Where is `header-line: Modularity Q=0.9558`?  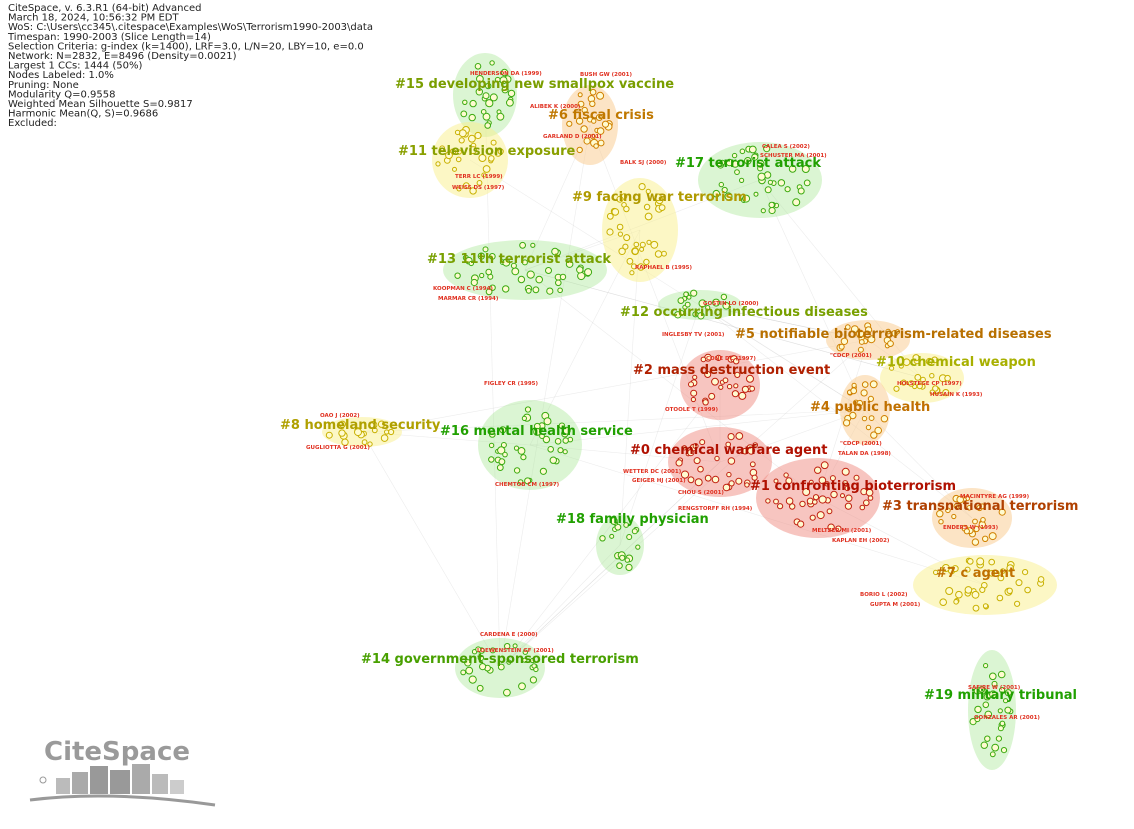
header-line: Modularity Q=0.9558 is located at coordinates (62, 94).